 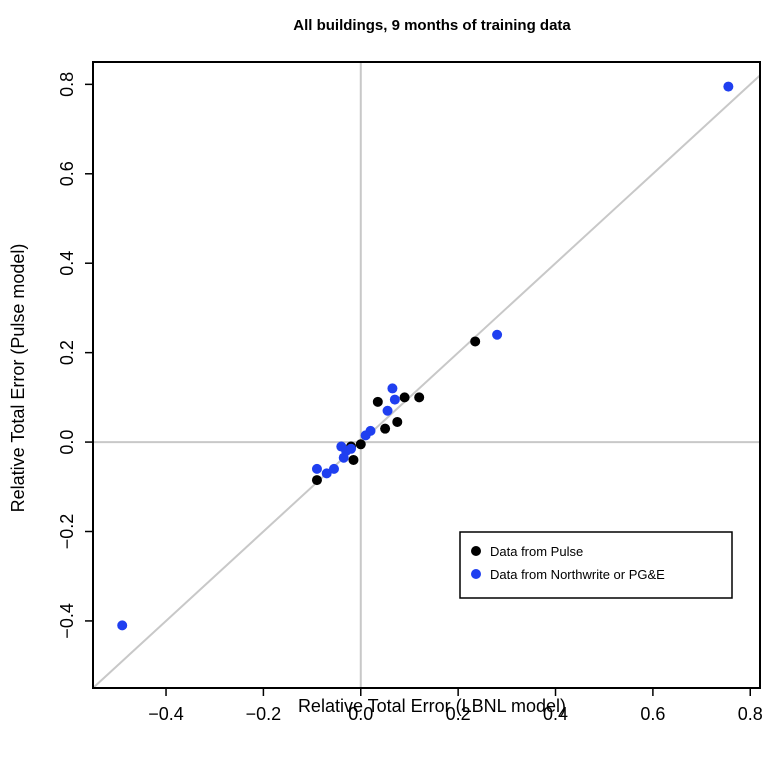 I want to click on x-tick-label: 0.8, so click(x=750, y=714).